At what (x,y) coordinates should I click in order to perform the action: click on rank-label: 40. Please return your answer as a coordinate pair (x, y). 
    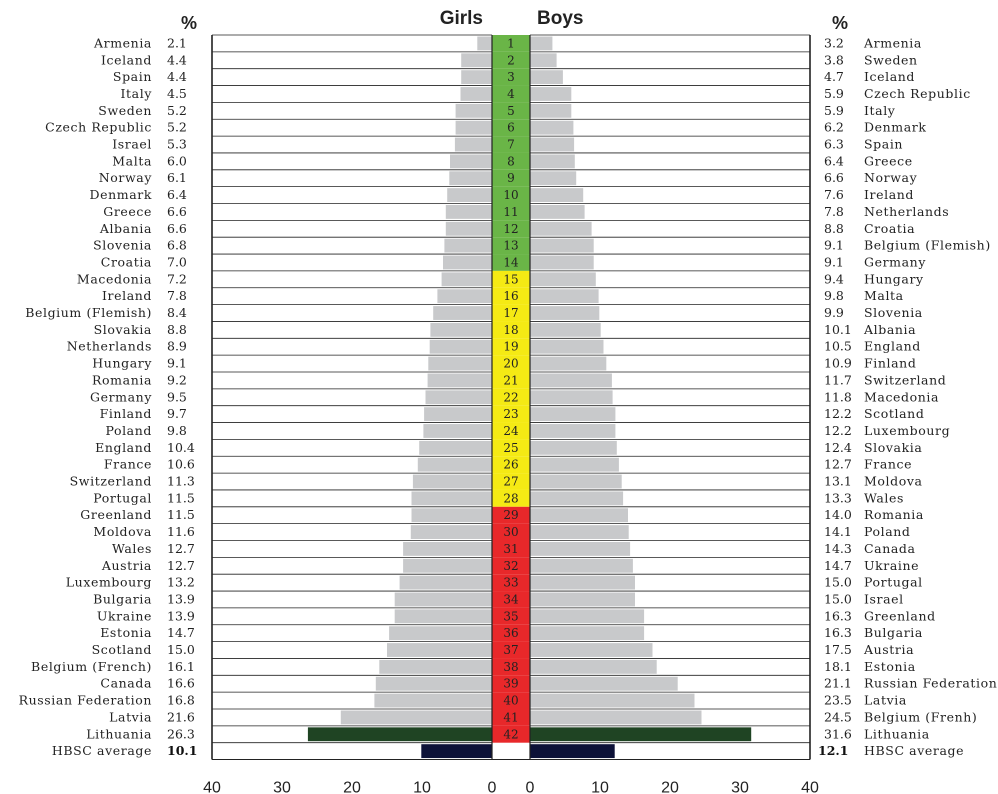
    Looking at the image, I should click on (510, 701).